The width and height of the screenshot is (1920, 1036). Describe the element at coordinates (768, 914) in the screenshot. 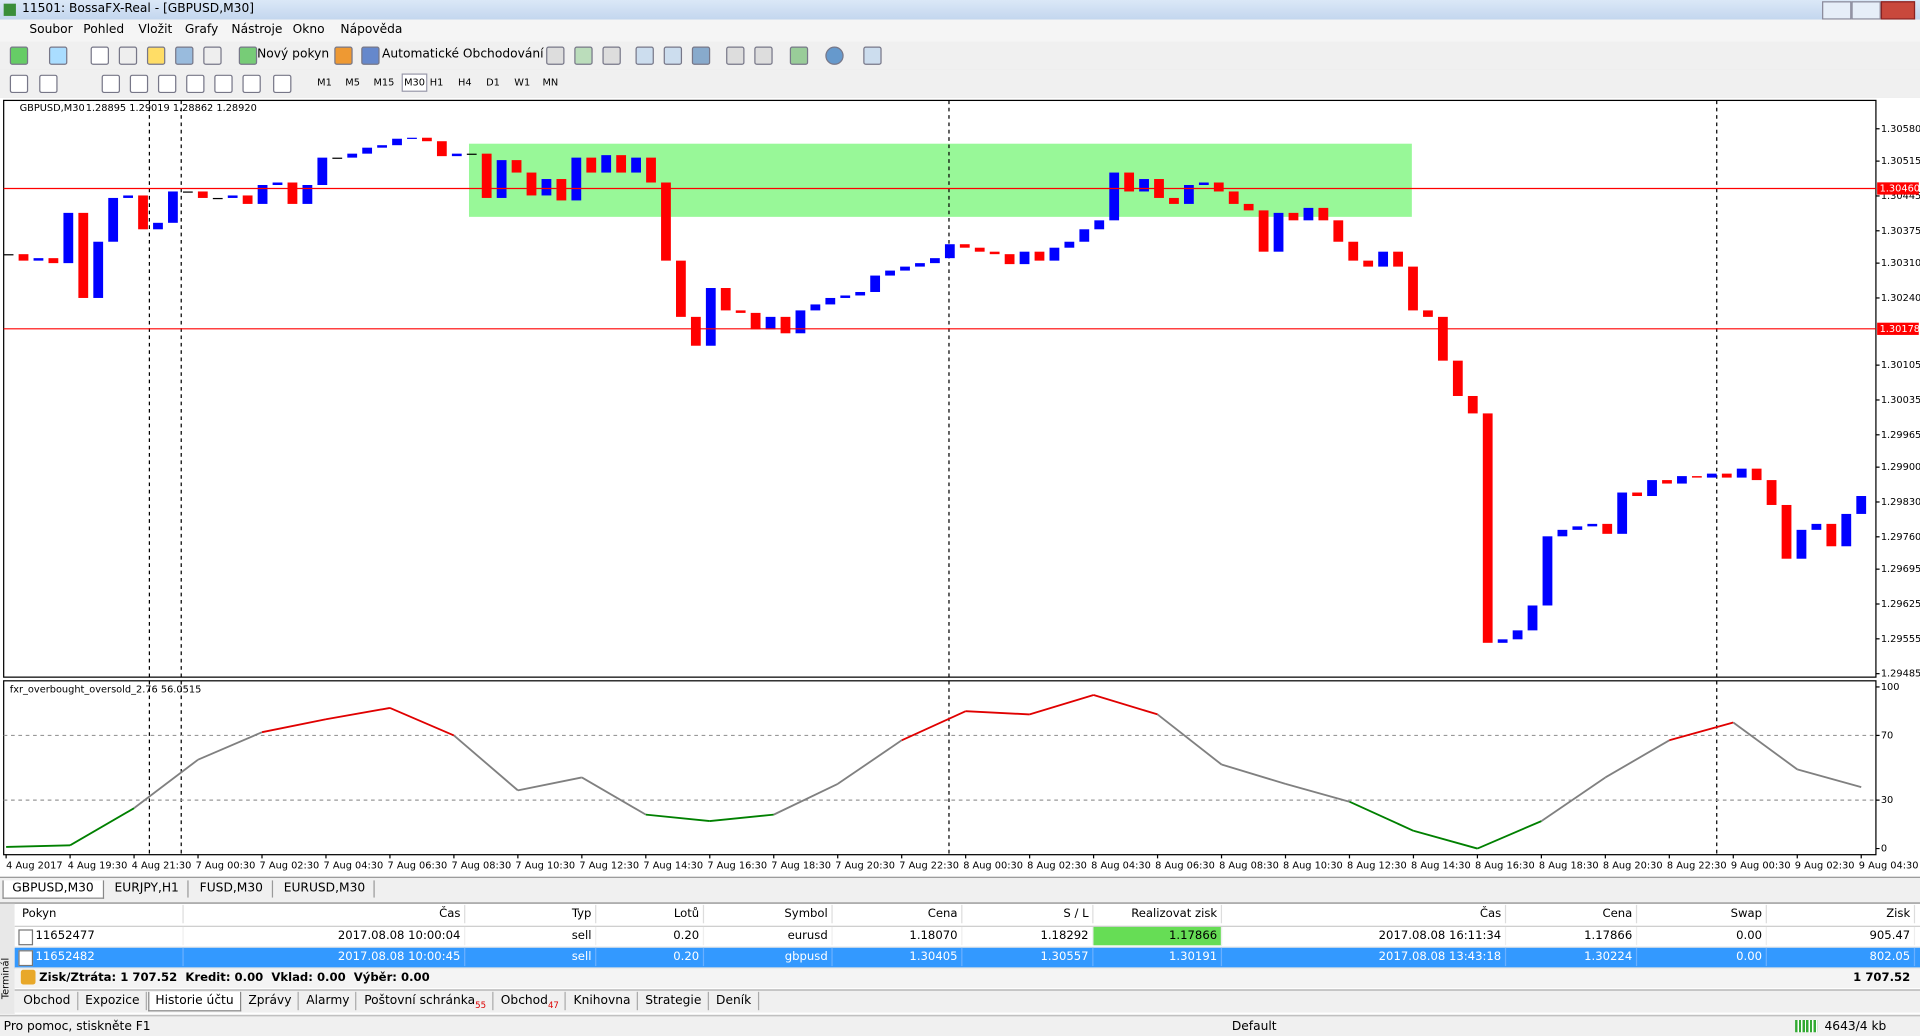

I see `column-header: Symbol` at that location.